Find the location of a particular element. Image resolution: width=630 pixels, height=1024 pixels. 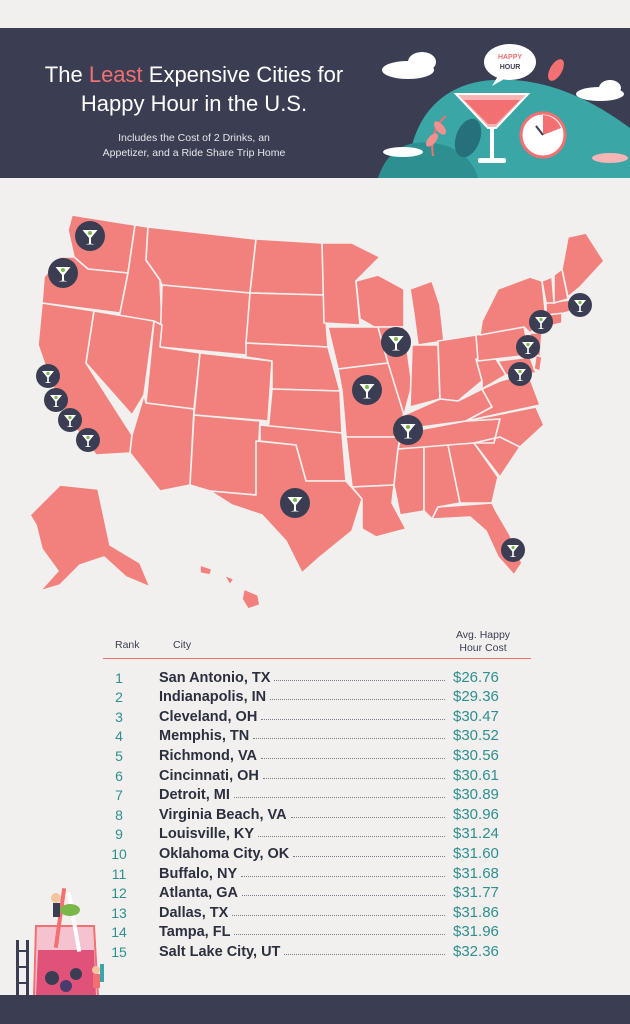

rank-number: 13 is located at coordinates (119, 912).